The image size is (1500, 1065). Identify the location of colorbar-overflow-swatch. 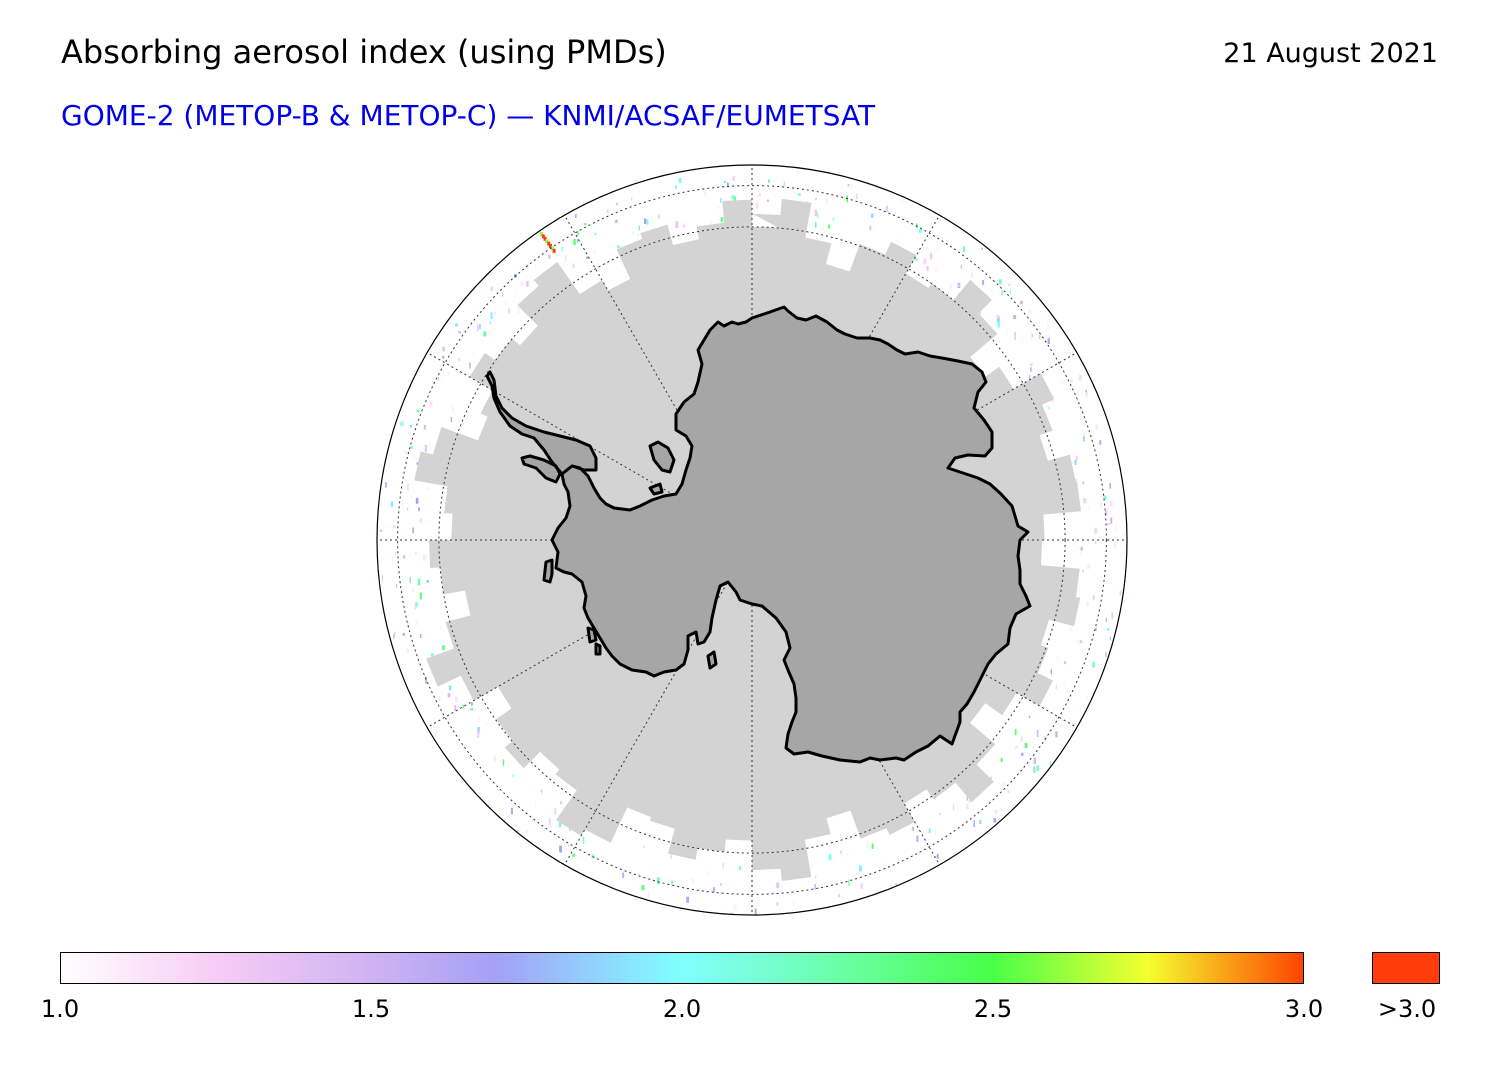
(1406, 968).